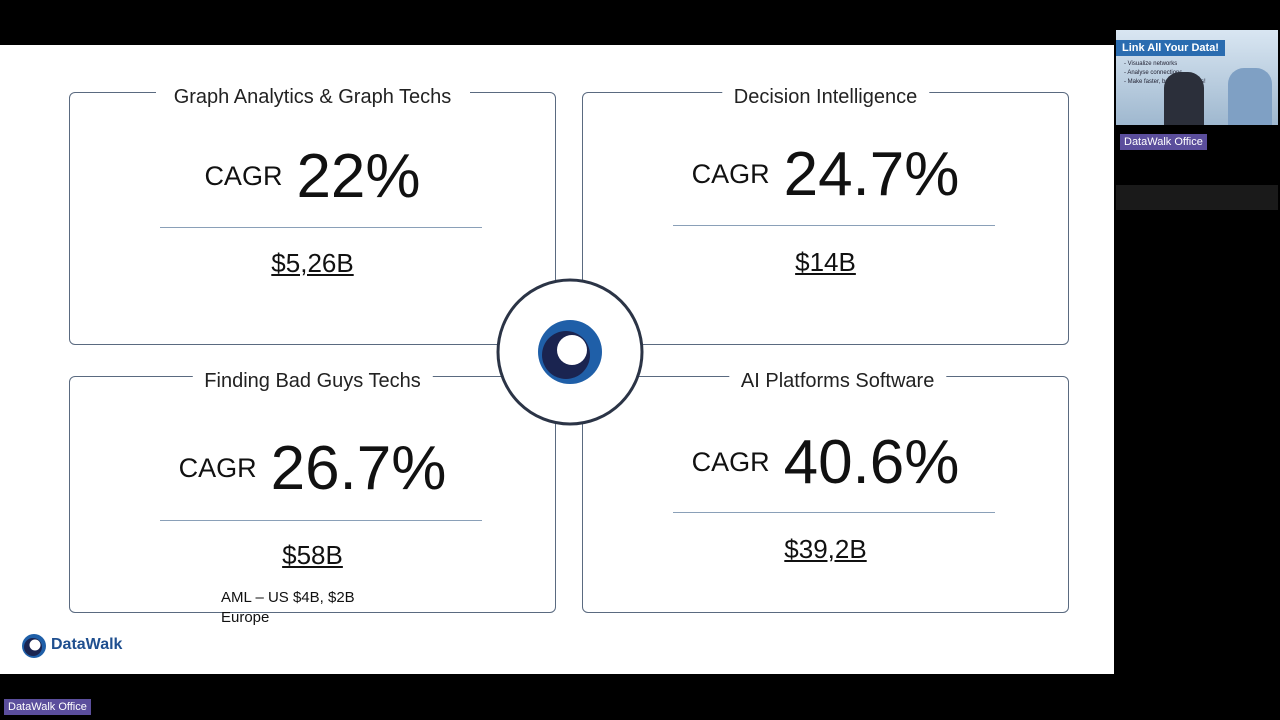 The height and width of the screenshot is (720, 1280). What do you see at coordinates (312, 97) in the screenshot?
I see `quadrant-title: Graph Analytics & Graph Techs` at bounding box center [312, 97].